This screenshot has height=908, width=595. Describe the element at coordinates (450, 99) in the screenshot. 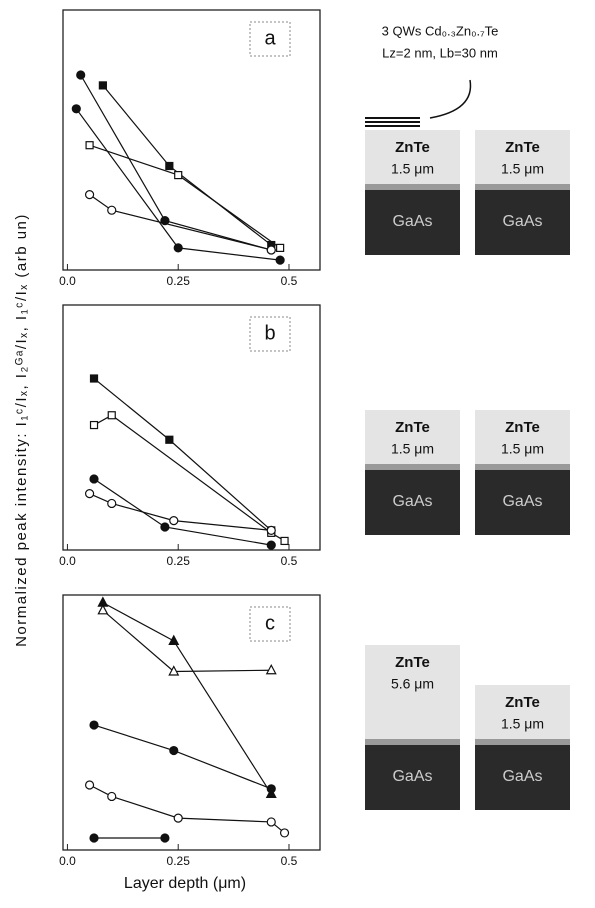

I see `arrow` at that location.